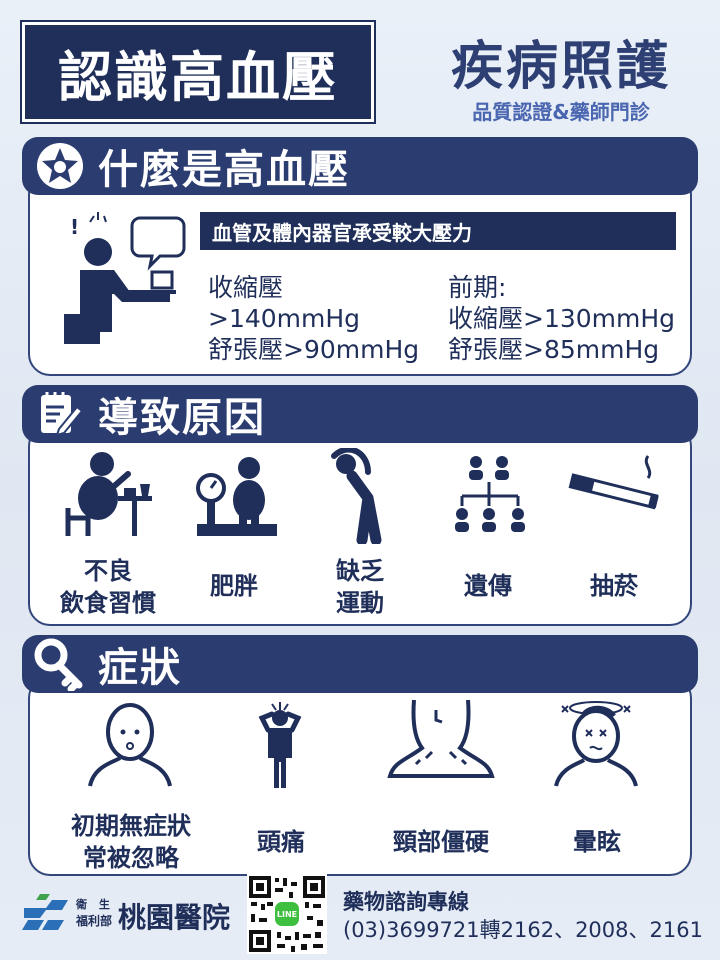 Image resolution: width=720 pixels, height=960 pixels. I want to click on hypertension-criteria: 收縮壓 >140mmHg 舒張壓>90mmHg, so click(313, 318).